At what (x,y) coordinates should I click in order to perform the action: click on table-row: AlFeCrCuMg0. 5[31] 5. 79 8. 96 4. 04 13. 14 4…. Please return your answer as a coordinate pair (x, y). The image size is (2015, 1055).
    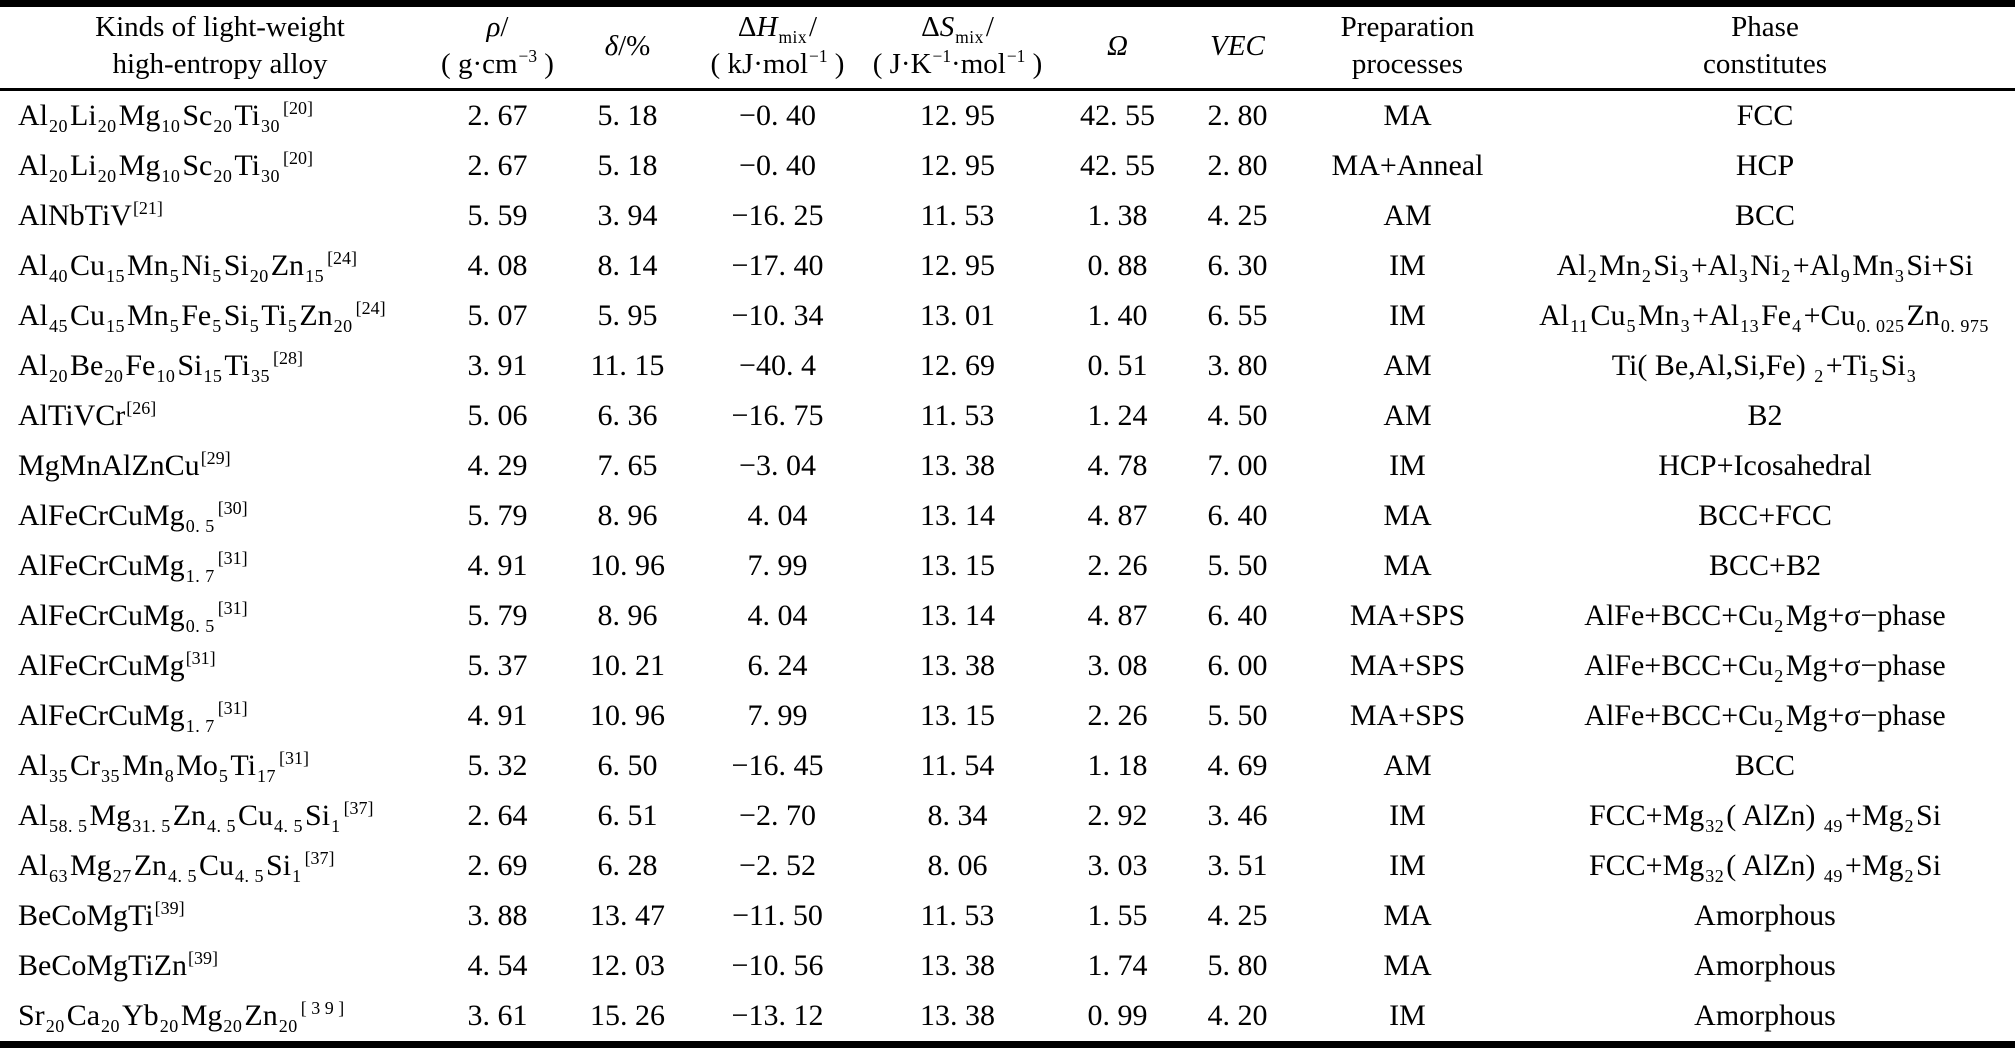
    Looking at the image, I should click on (1007, 616).